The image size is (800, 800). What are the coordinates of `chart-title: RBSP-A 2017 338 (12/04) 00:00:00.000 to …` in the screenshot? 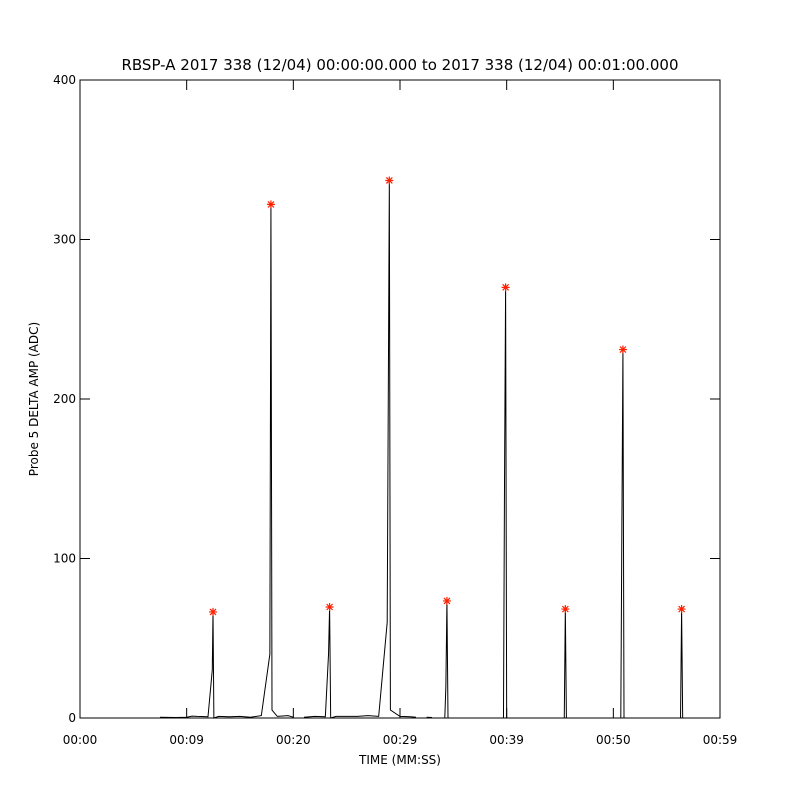 It's located at (399, 65).